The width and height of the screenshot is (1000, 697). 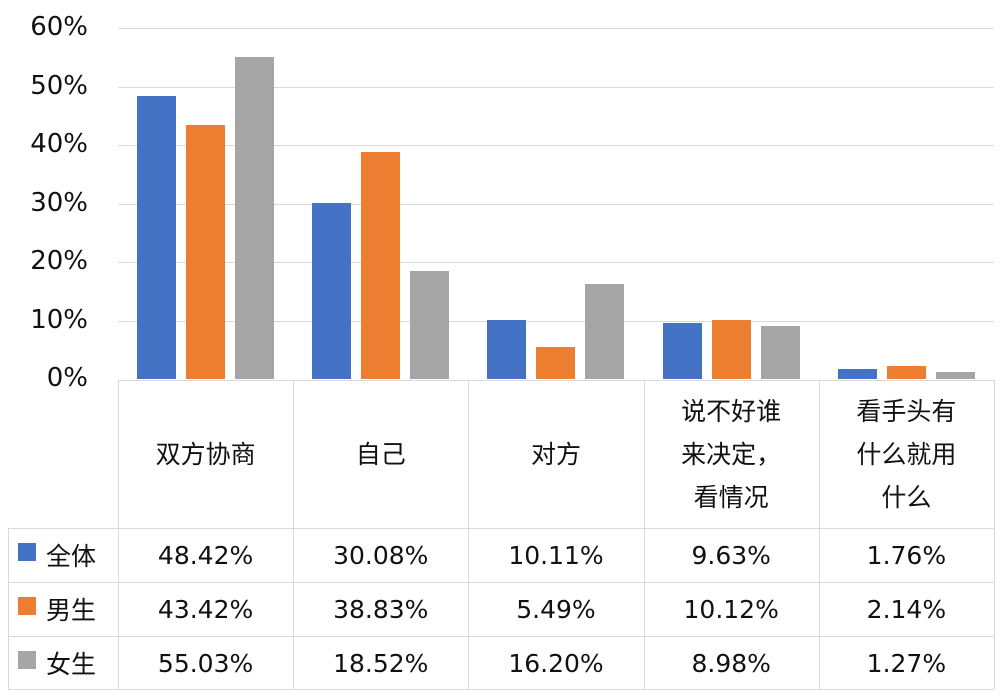 What do you see at coordinates (59, 261) in the screenshot?
I see `y-axis-tick-label: 20%` at bounding box center [59, 261].